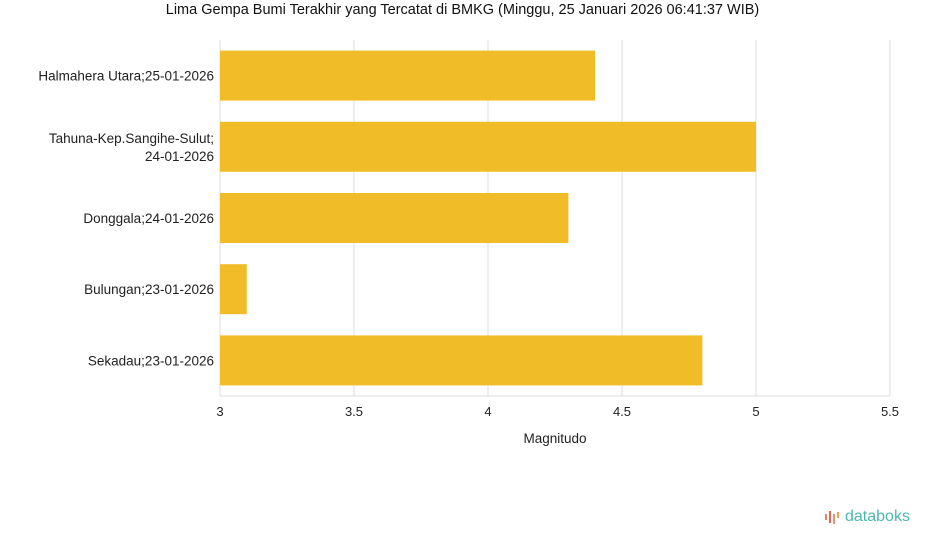 The width and height of the screenshot is (925, 547). I want to click on databoks-logo: databoks, so click(867, 517).